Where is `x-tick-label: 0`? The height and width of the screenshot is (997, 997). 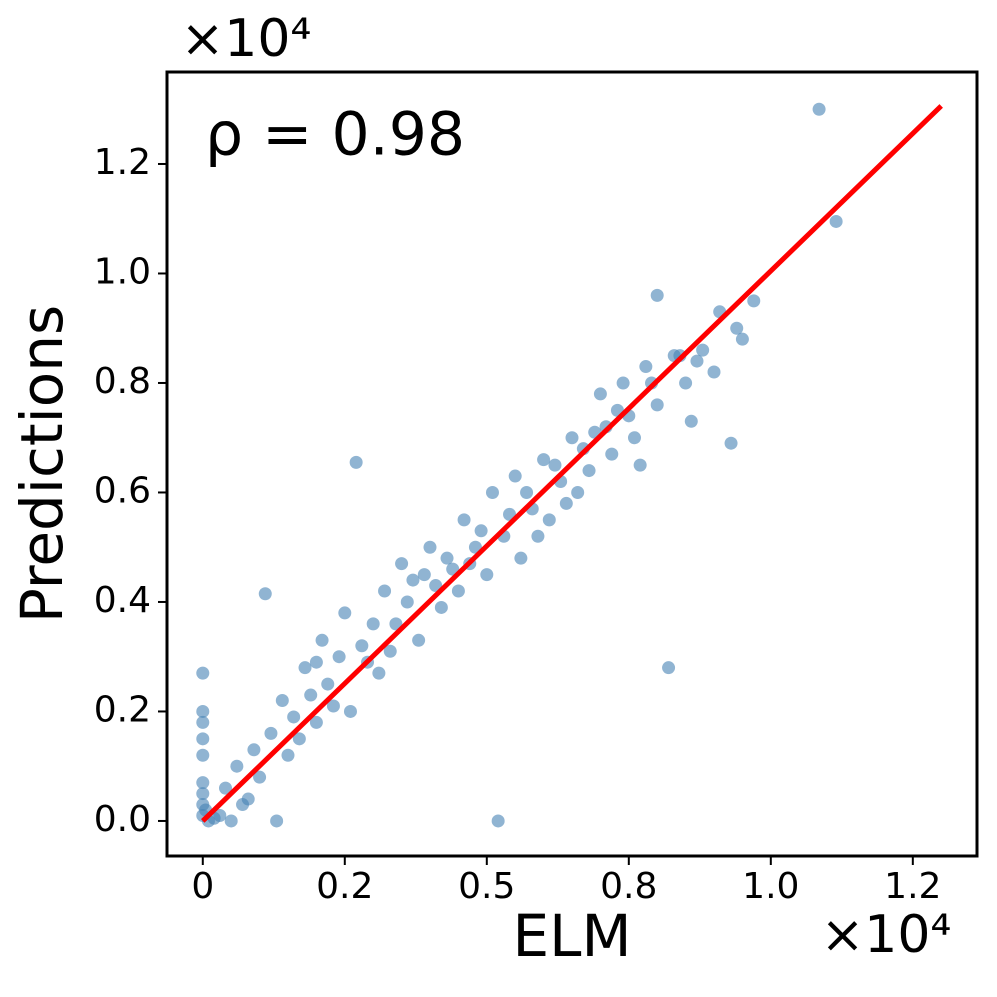 x-tick-label: 0 is located at coordinates (202, 886).